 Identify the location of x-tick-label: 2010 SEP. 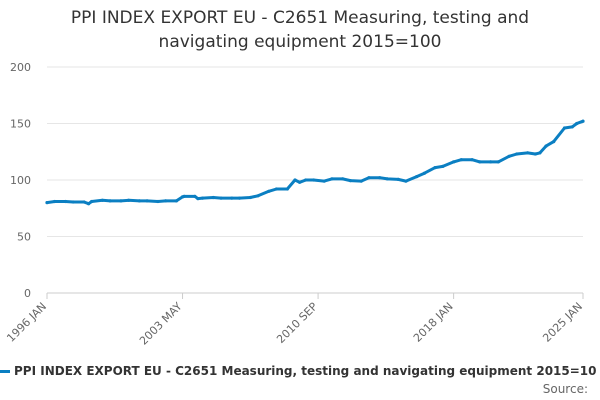
(297, 323).